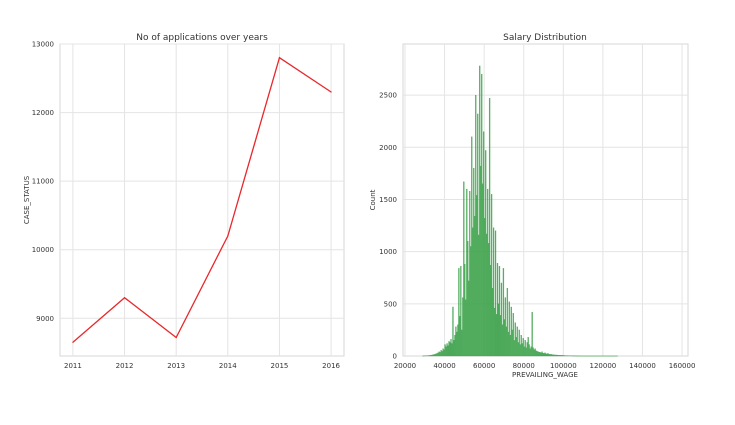  Describe the element at coordinates (545, 375) in the screenshot. I see `c2-xlabel: PREVAILING_WAGE` at that location.